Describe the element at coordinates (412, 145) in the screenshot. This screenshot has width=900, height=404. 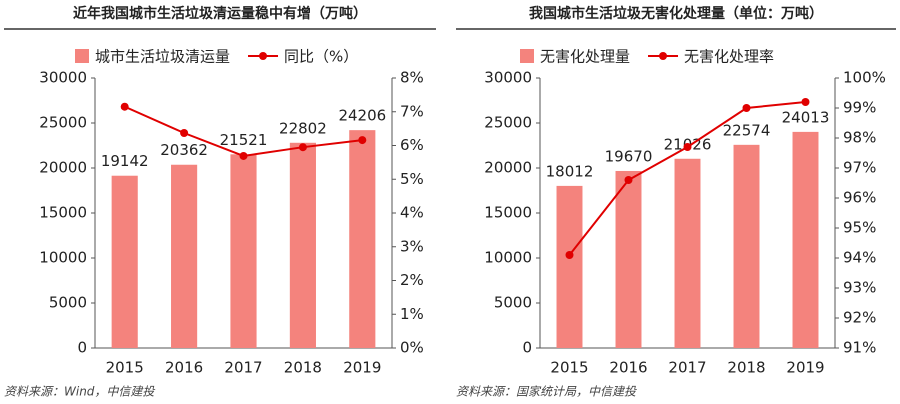
I see `y2-tick-label: 6%` at that location.